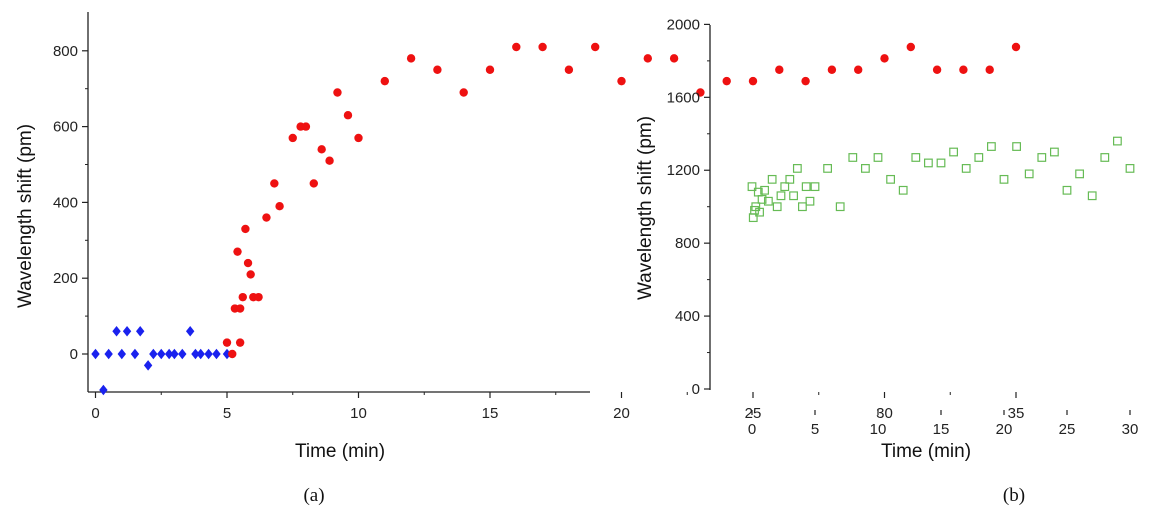 This screenshot has width=1154, height=514. Describe the element at coordinates (65, 202) in the screenshot. I see `y-tick-label: 400` at that location.